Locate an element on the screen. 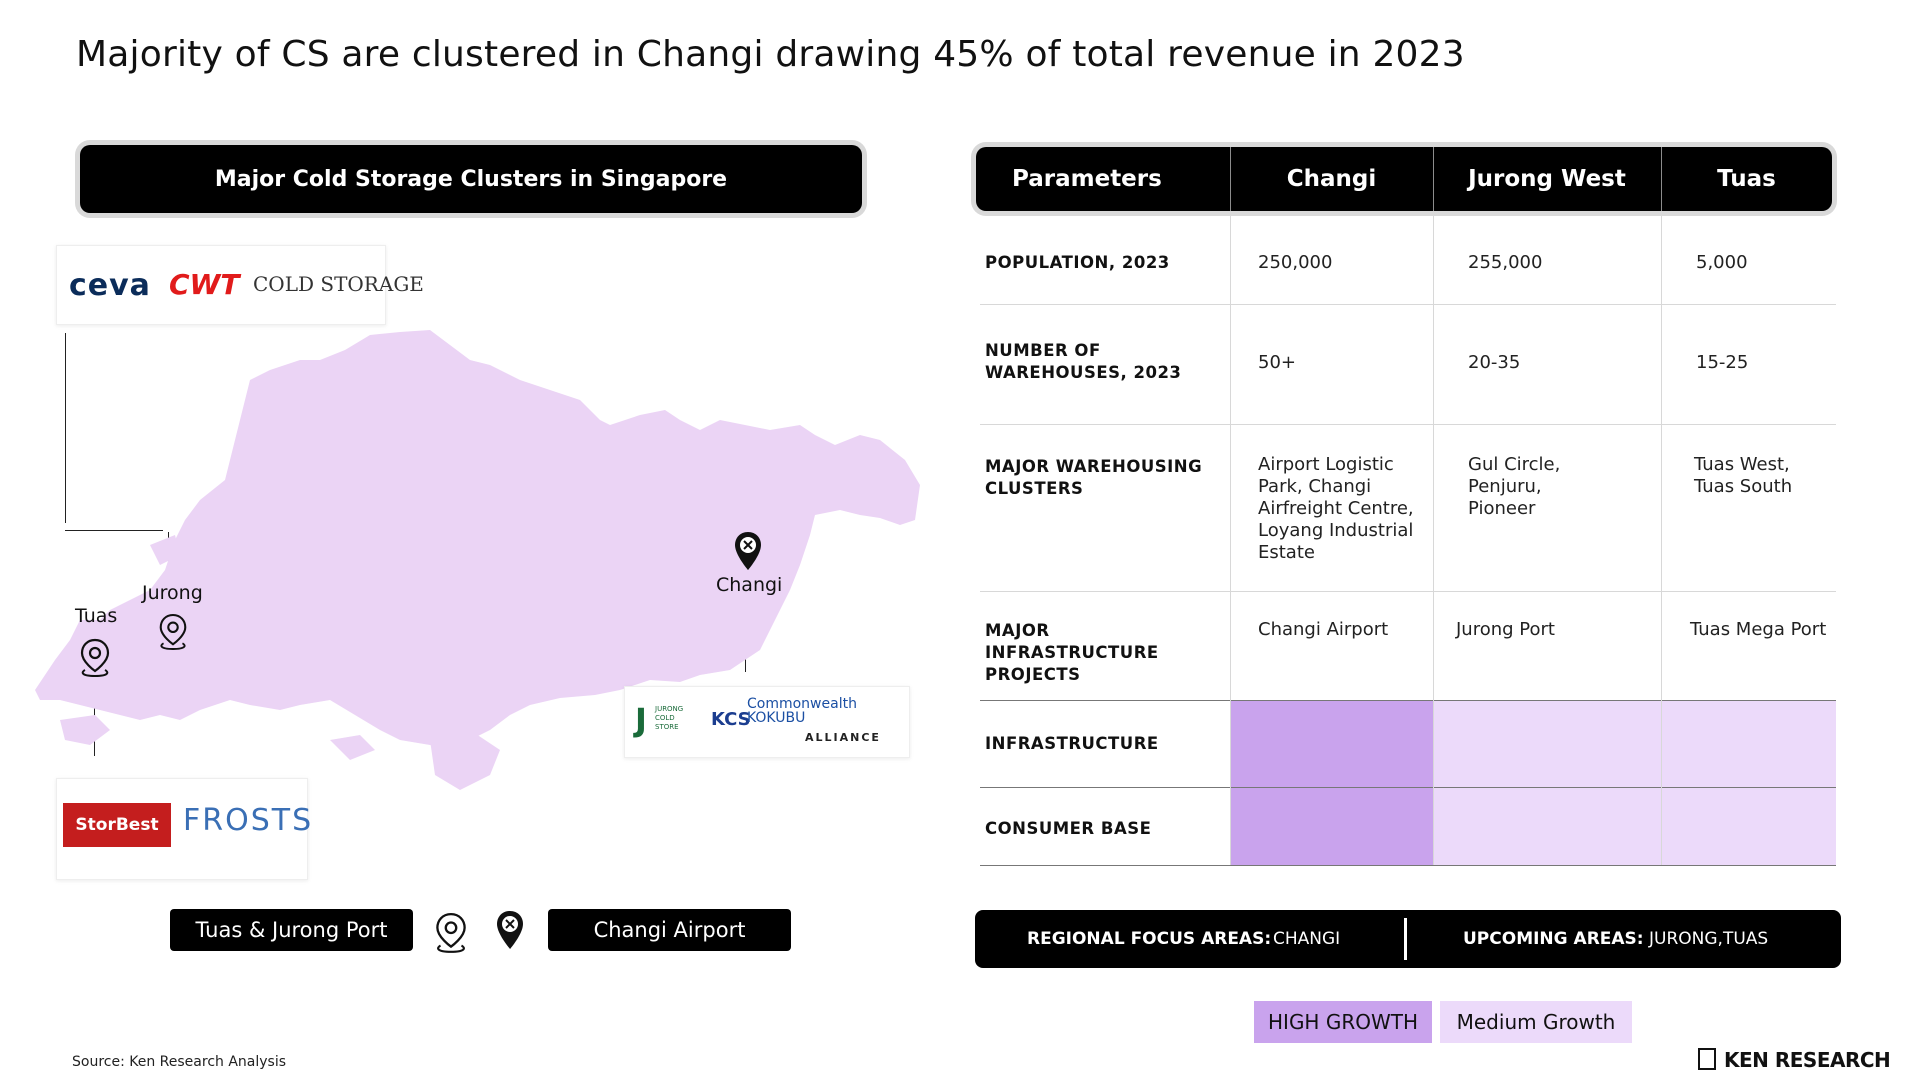 This screenshot has height=1080, width=1920. cell-tuas-clusters: Tuas West, Tuas South is located at coordinates (1743, 475).